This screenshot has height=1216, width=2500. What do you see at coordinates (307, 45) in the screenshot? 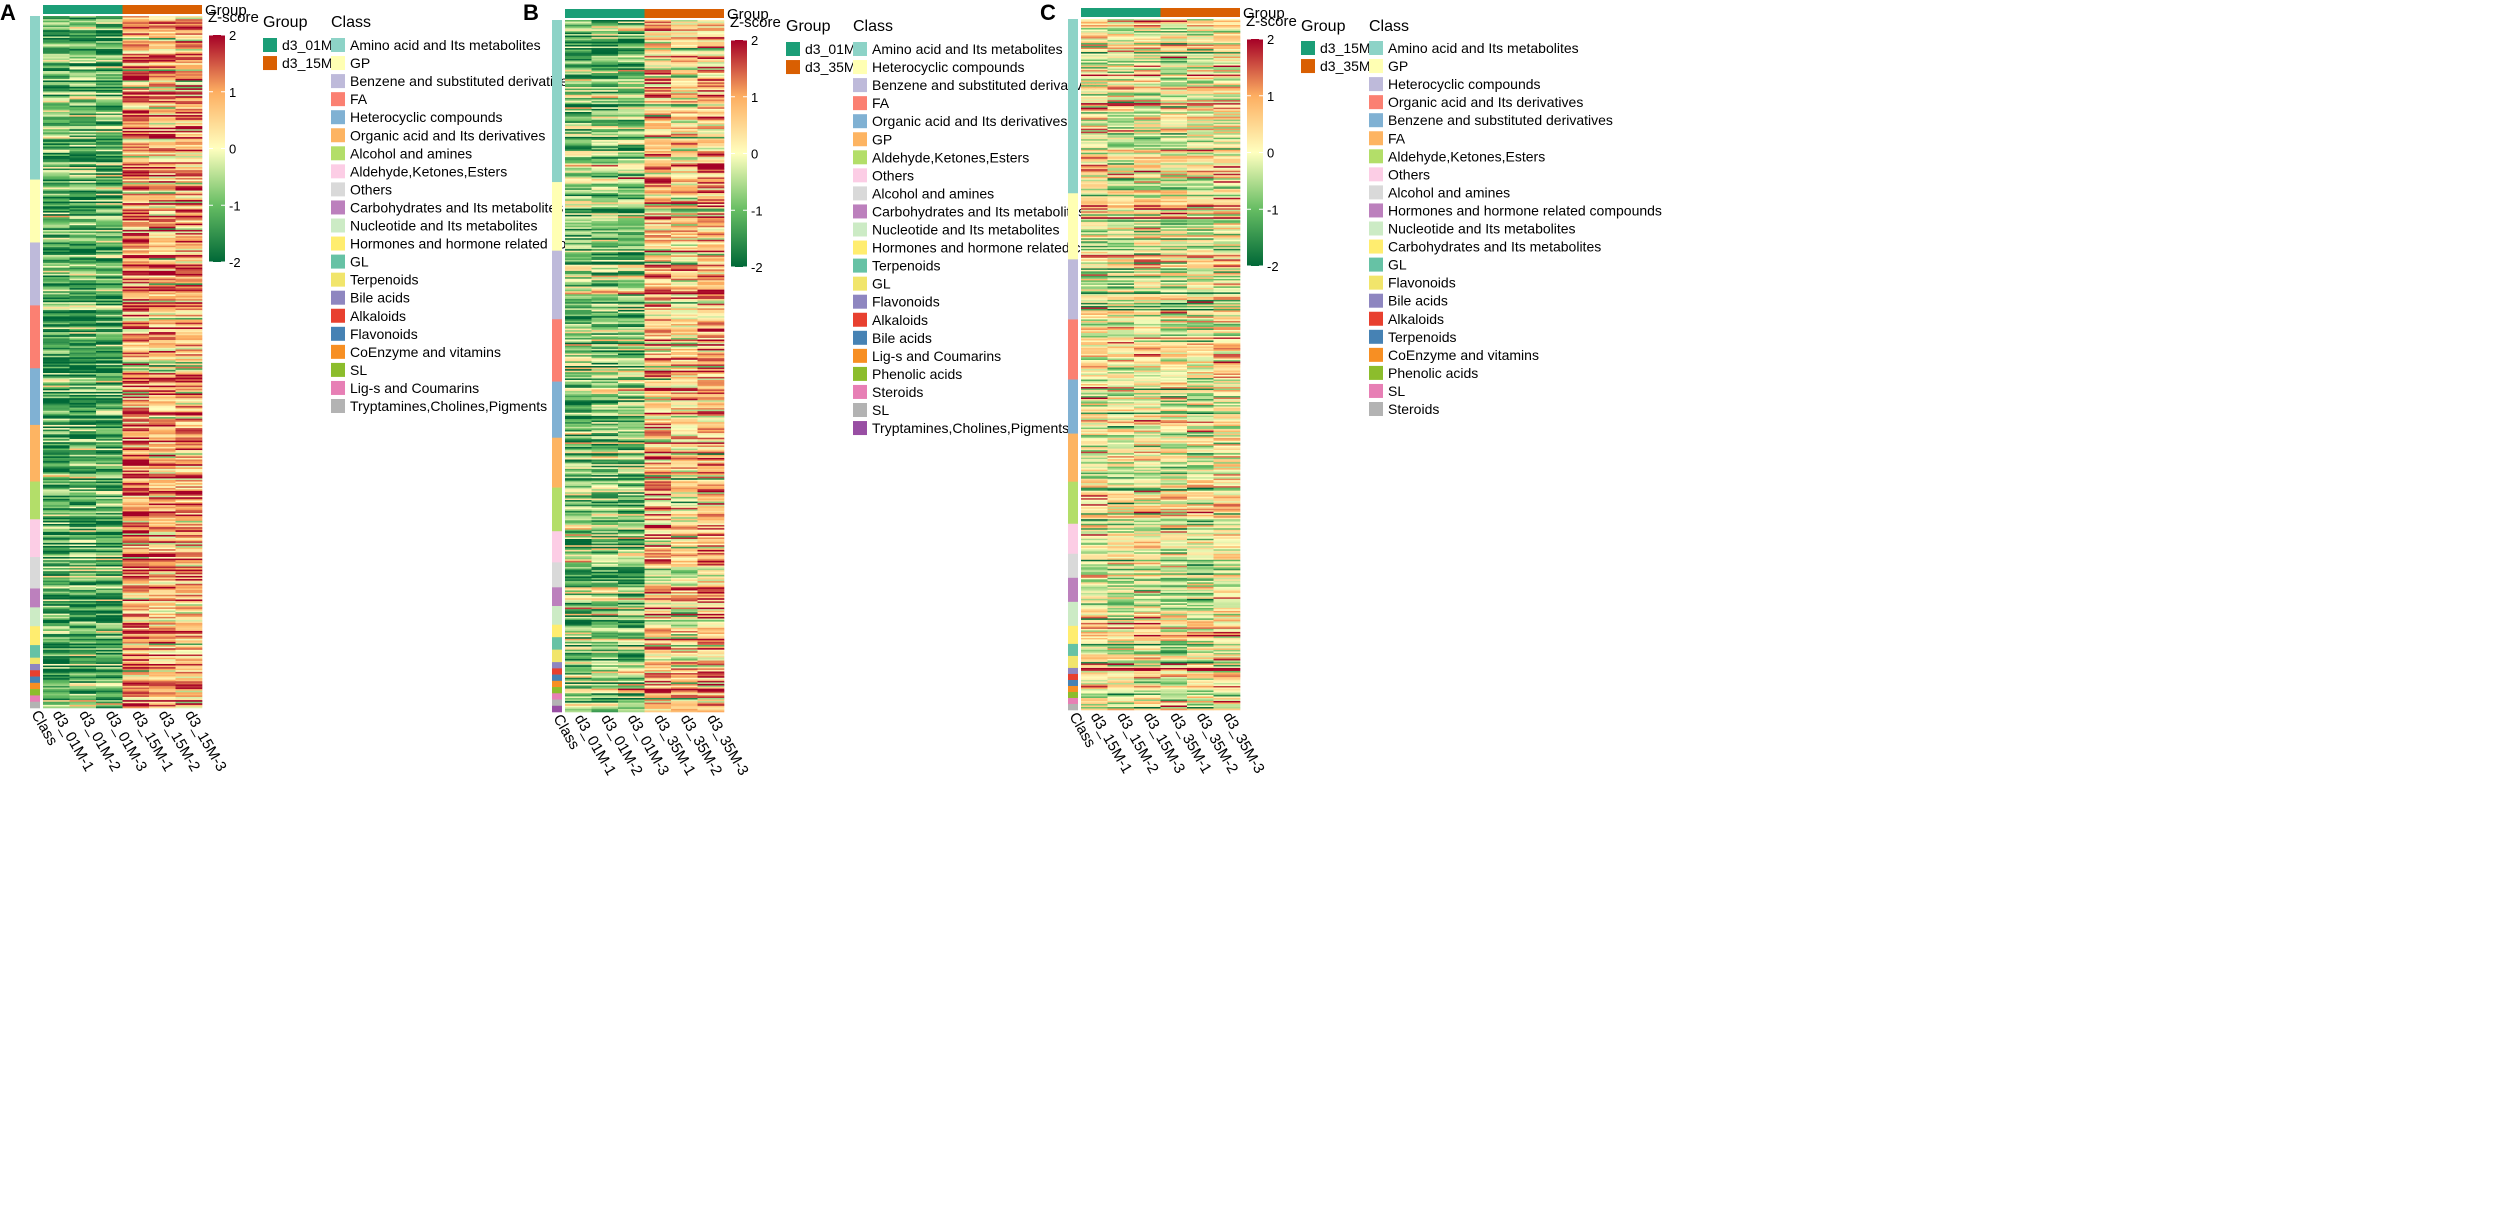
I see `group-legend-label: d3_01M` at bounding box center [307, 45].